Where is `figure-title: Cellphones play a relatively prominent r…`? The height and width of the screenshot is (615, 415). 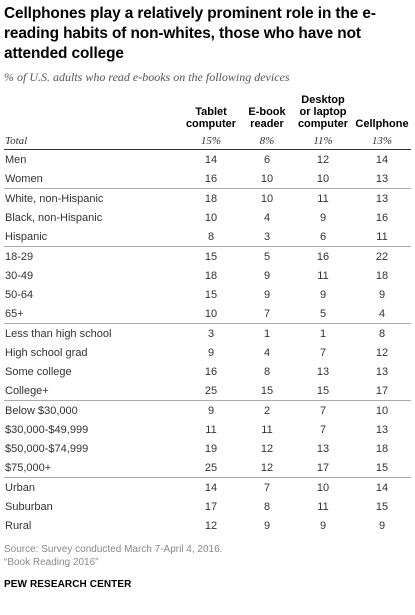
figure-title: Cellphones play a relatively prominent r… is located at coordinates (190, 33).